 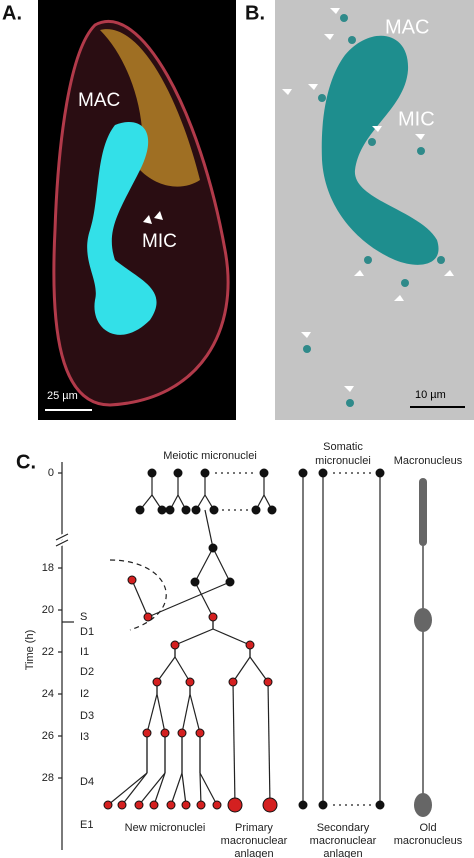 What do you see at coordinates (62, 396) in the screenshot?
I see `scale-label: 25 µm` at bounding box center [62, 396].